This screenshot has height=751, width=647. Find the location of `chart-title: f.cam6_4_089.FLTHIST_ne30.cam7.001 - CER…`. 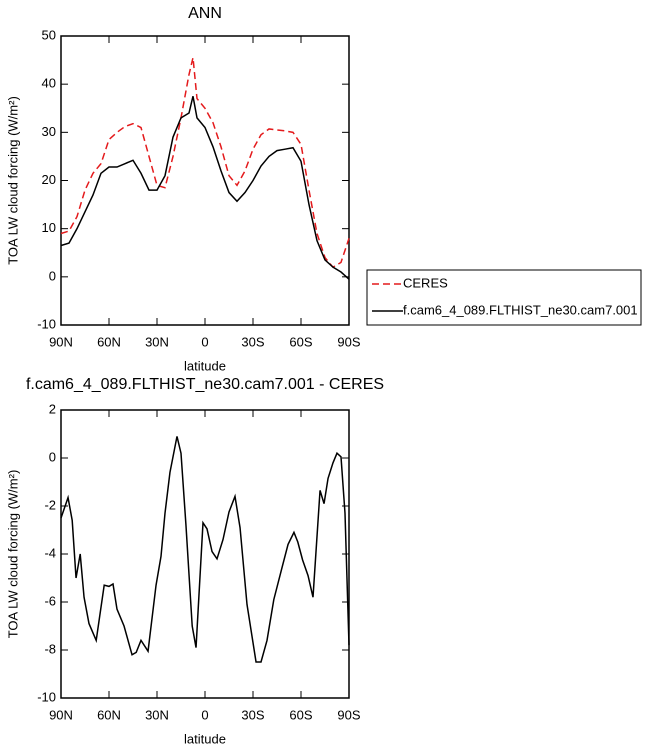

chart-title: f.cam6_4_089.FLTHIST_ne30.cam7.001 - CER… is located at coordinates (205, 384).